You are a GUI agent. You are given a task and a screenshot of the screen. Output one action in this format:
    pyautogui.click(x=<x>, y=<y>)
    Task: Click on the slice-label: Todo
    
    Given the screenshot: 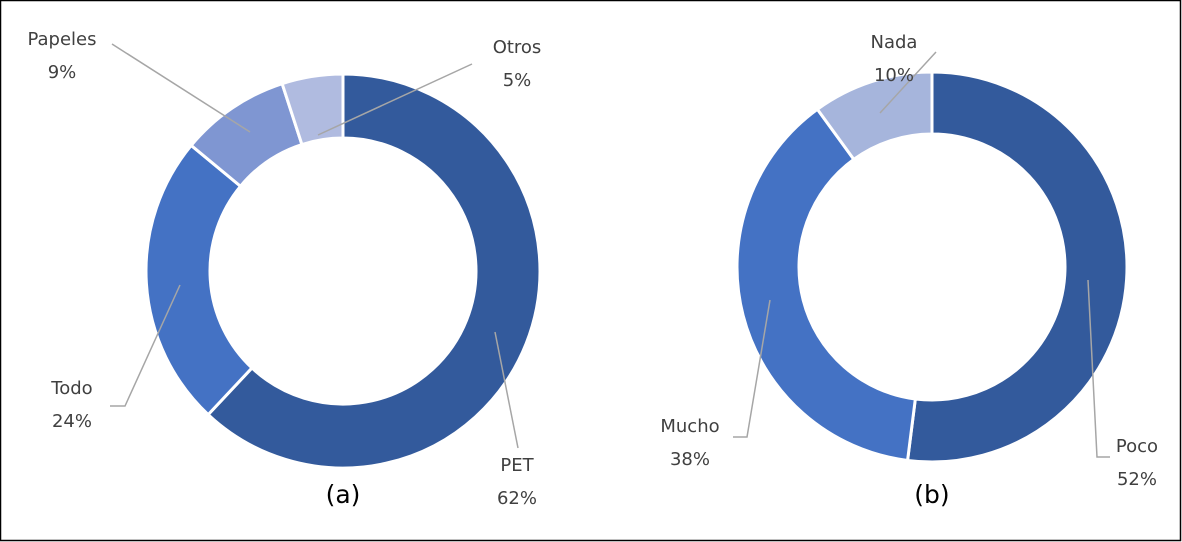 What is the action you would take?
    pyautogui.click(x=71, y=388)
    